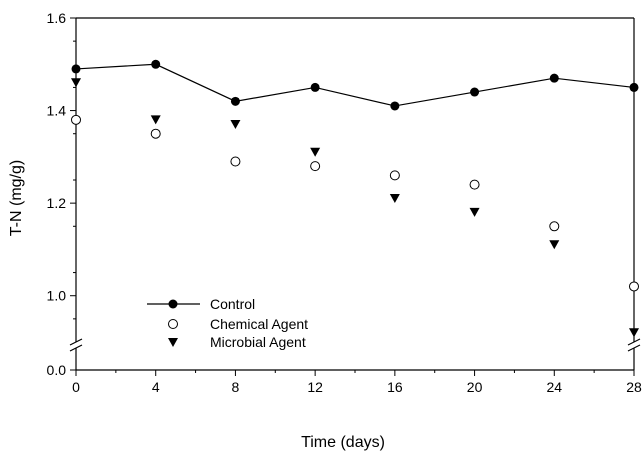 This screenshot has width=644, height=459. What do you see at coordinates (57, 18) in the screenshot?
I see `y-tick-label: 1.6` at bounding box center [57, 18].